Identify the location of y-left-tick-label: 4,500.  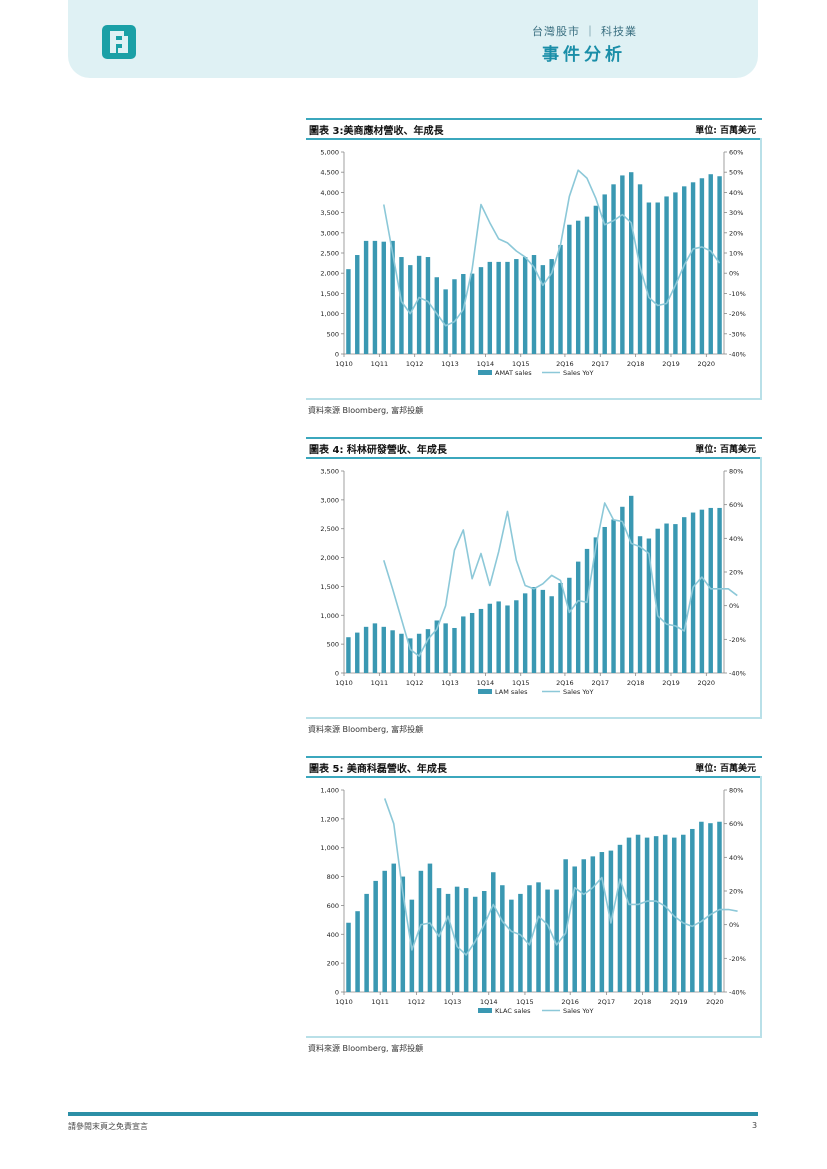
(329, 173).